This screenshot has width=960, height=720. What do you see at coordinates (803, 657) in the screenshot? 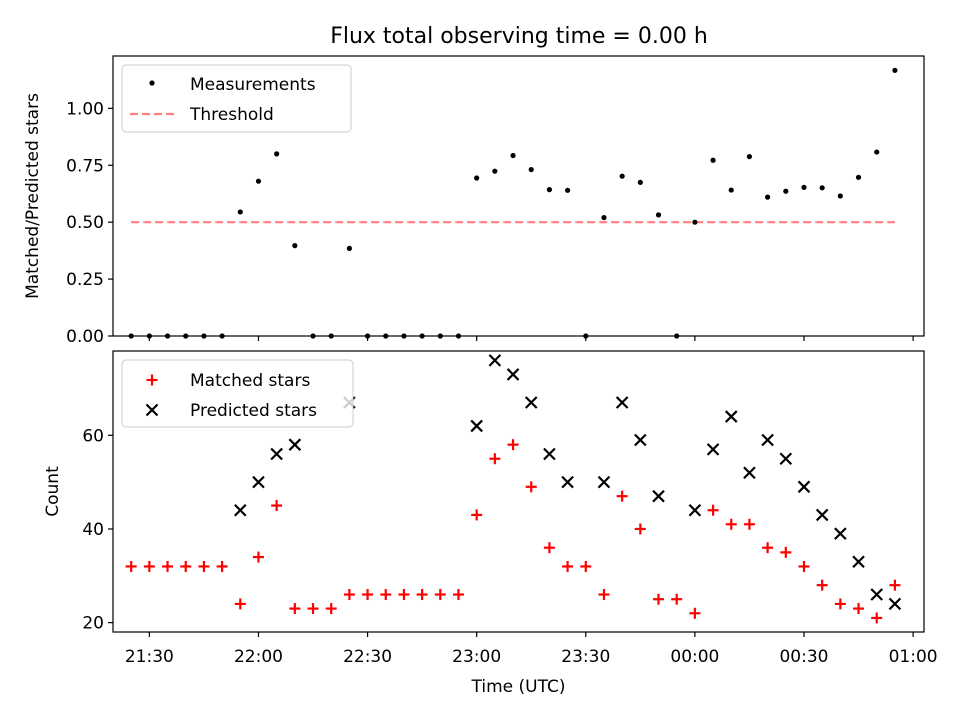
I see `x-tick-label: 00:30` at bounding box center [803, 657].